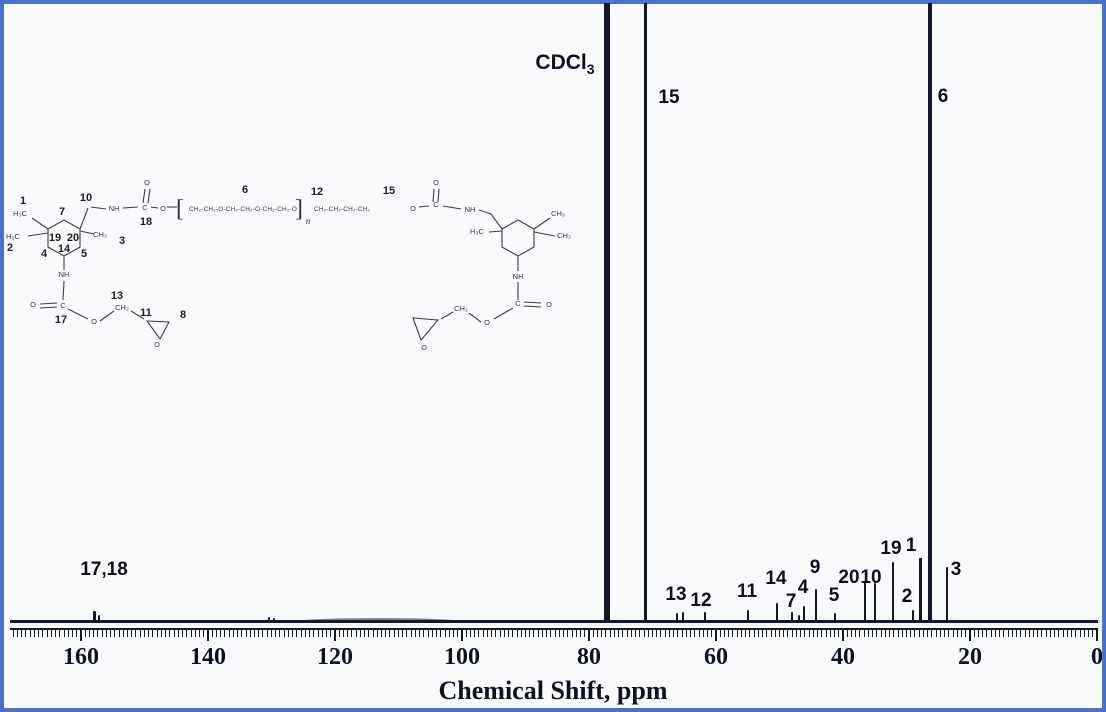  I want to click on structure-chain-text: CH₂-CH₂-O-CH₂-CH₂-O-CH₂-CH₂-O, so click(243, 209).